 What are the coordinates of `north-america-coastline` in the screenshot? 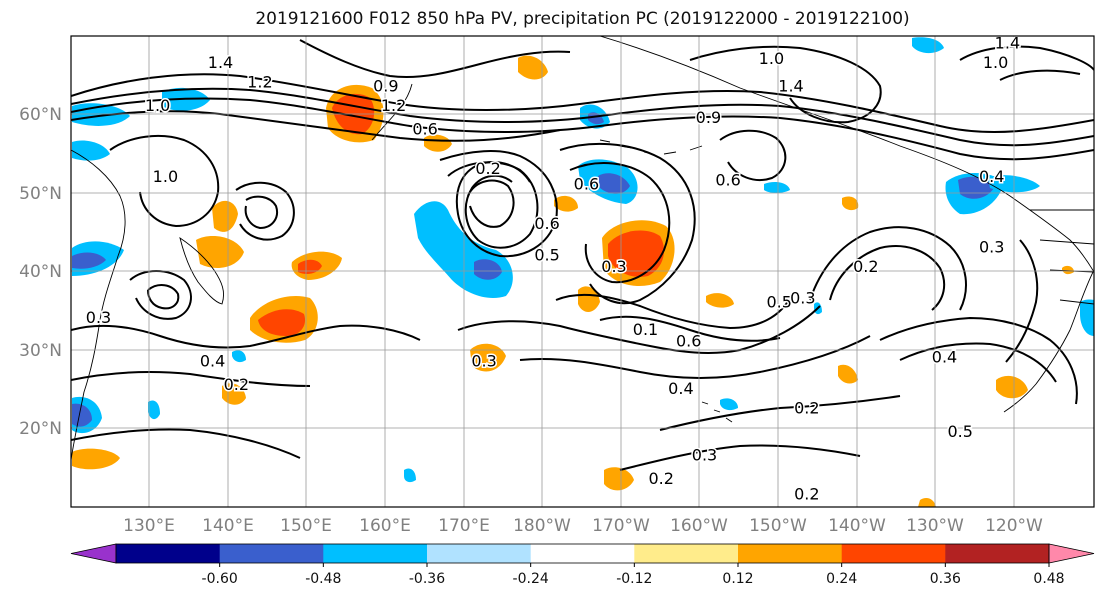 It's located at (1048, 341).